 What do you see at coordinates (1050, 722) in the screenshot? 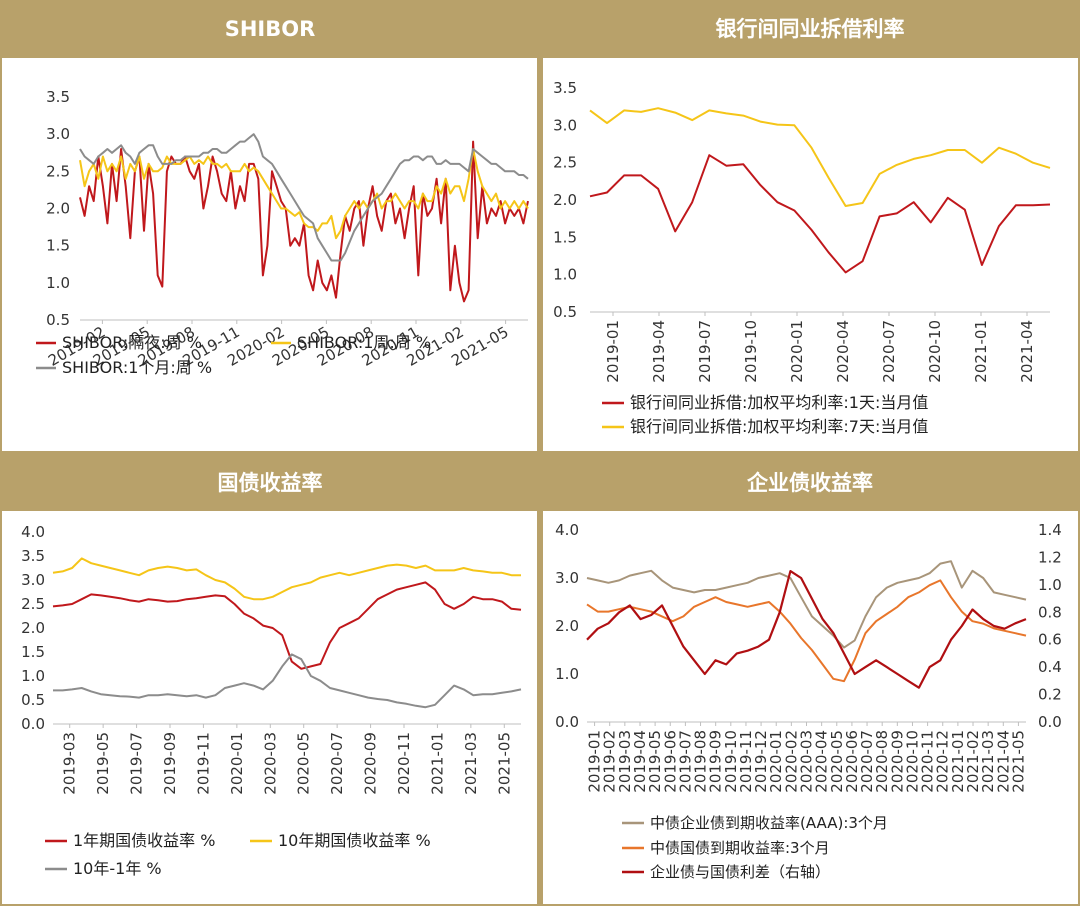
I see `y2-tick-label: 0.0` at bounding box center [1050, 722].